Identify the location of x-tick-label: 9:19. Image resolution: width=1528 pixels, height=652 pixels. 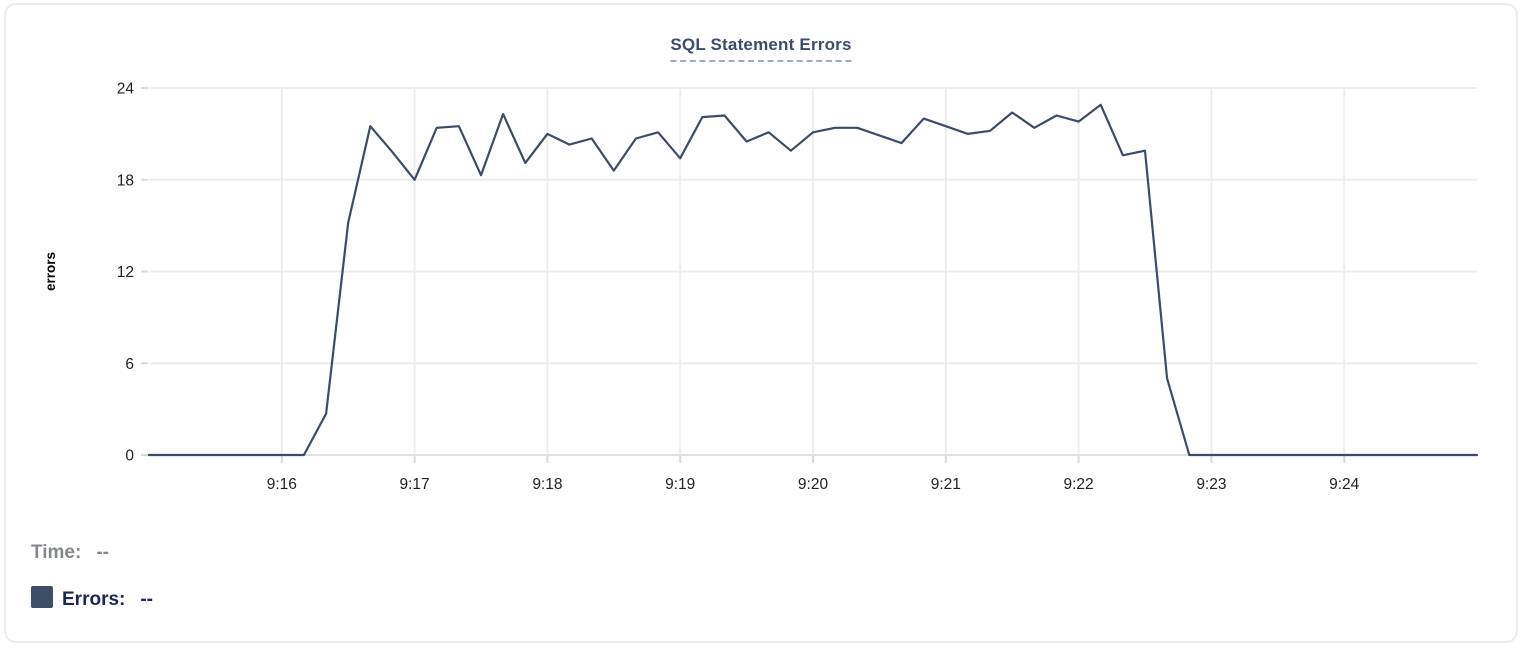
(680, 484).